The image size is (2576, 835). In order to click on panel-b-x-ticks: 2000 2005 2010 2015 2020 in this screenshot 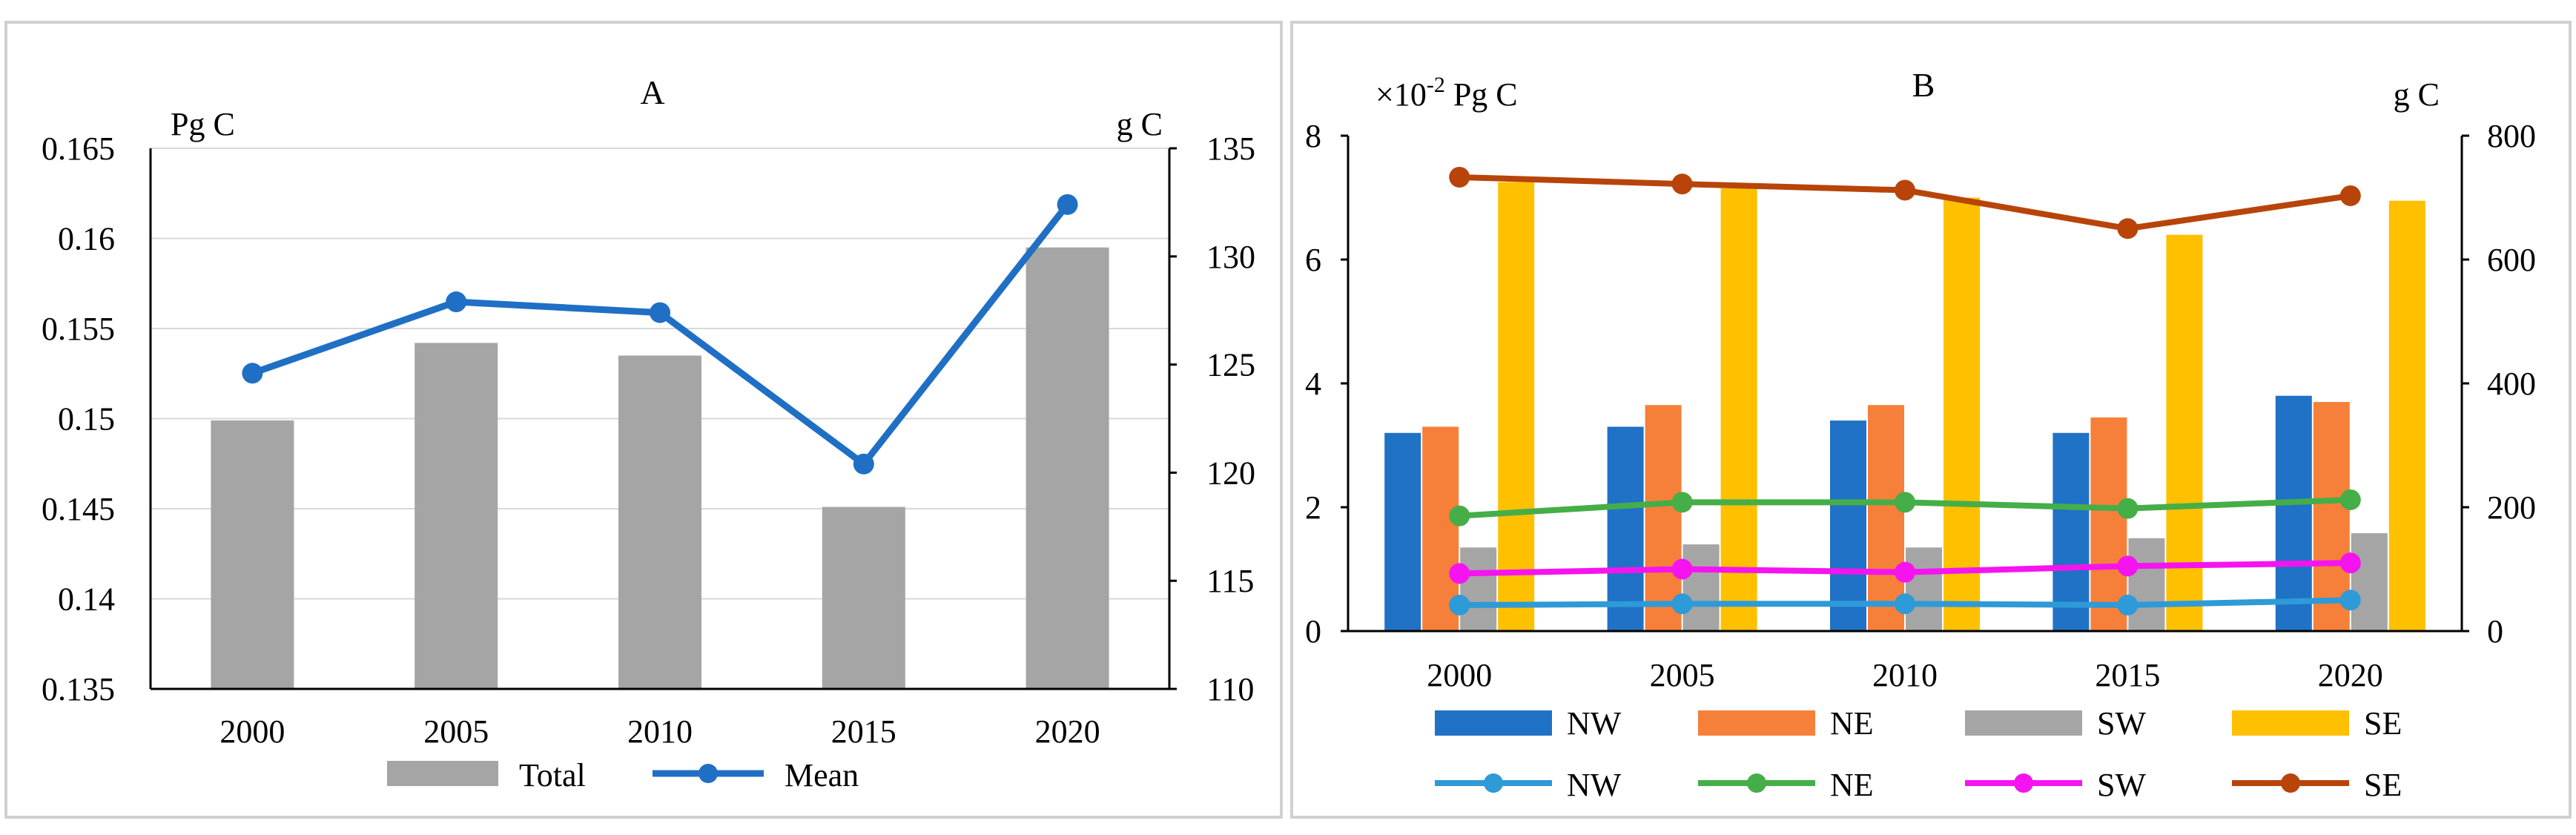, I will do `click(1905, 675)`.